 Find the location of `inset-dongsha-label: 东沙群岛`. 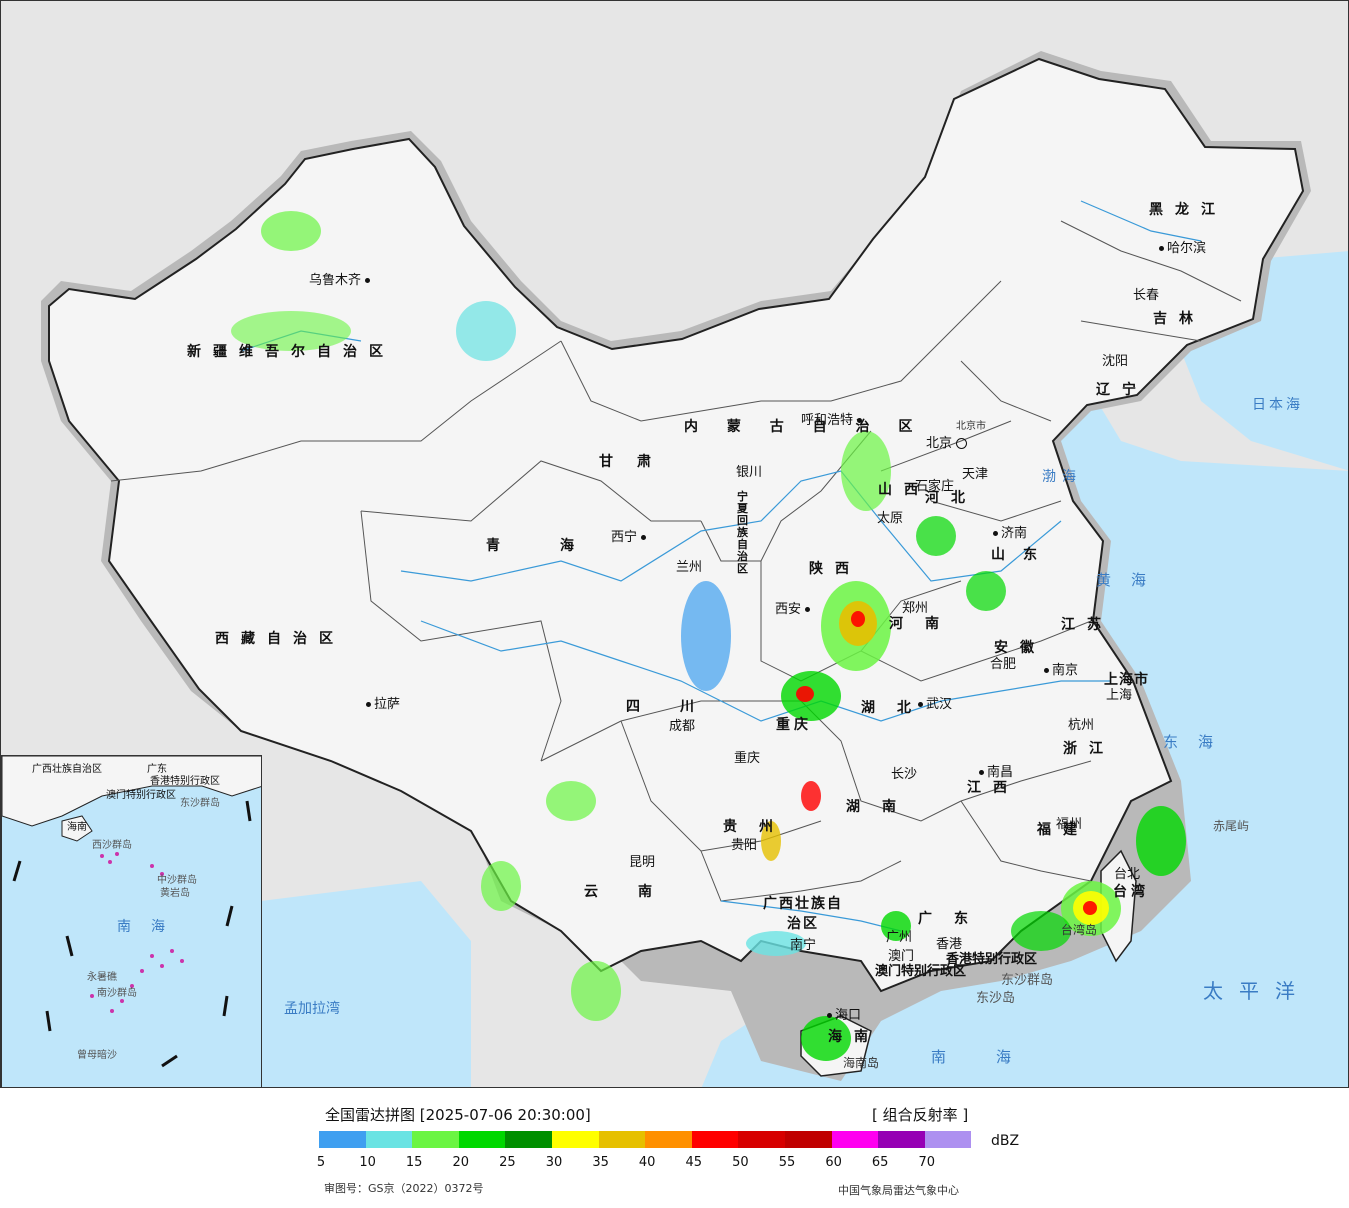

inset-dongsha-label: 东沙群岛 is located at coordinates (200, 803).